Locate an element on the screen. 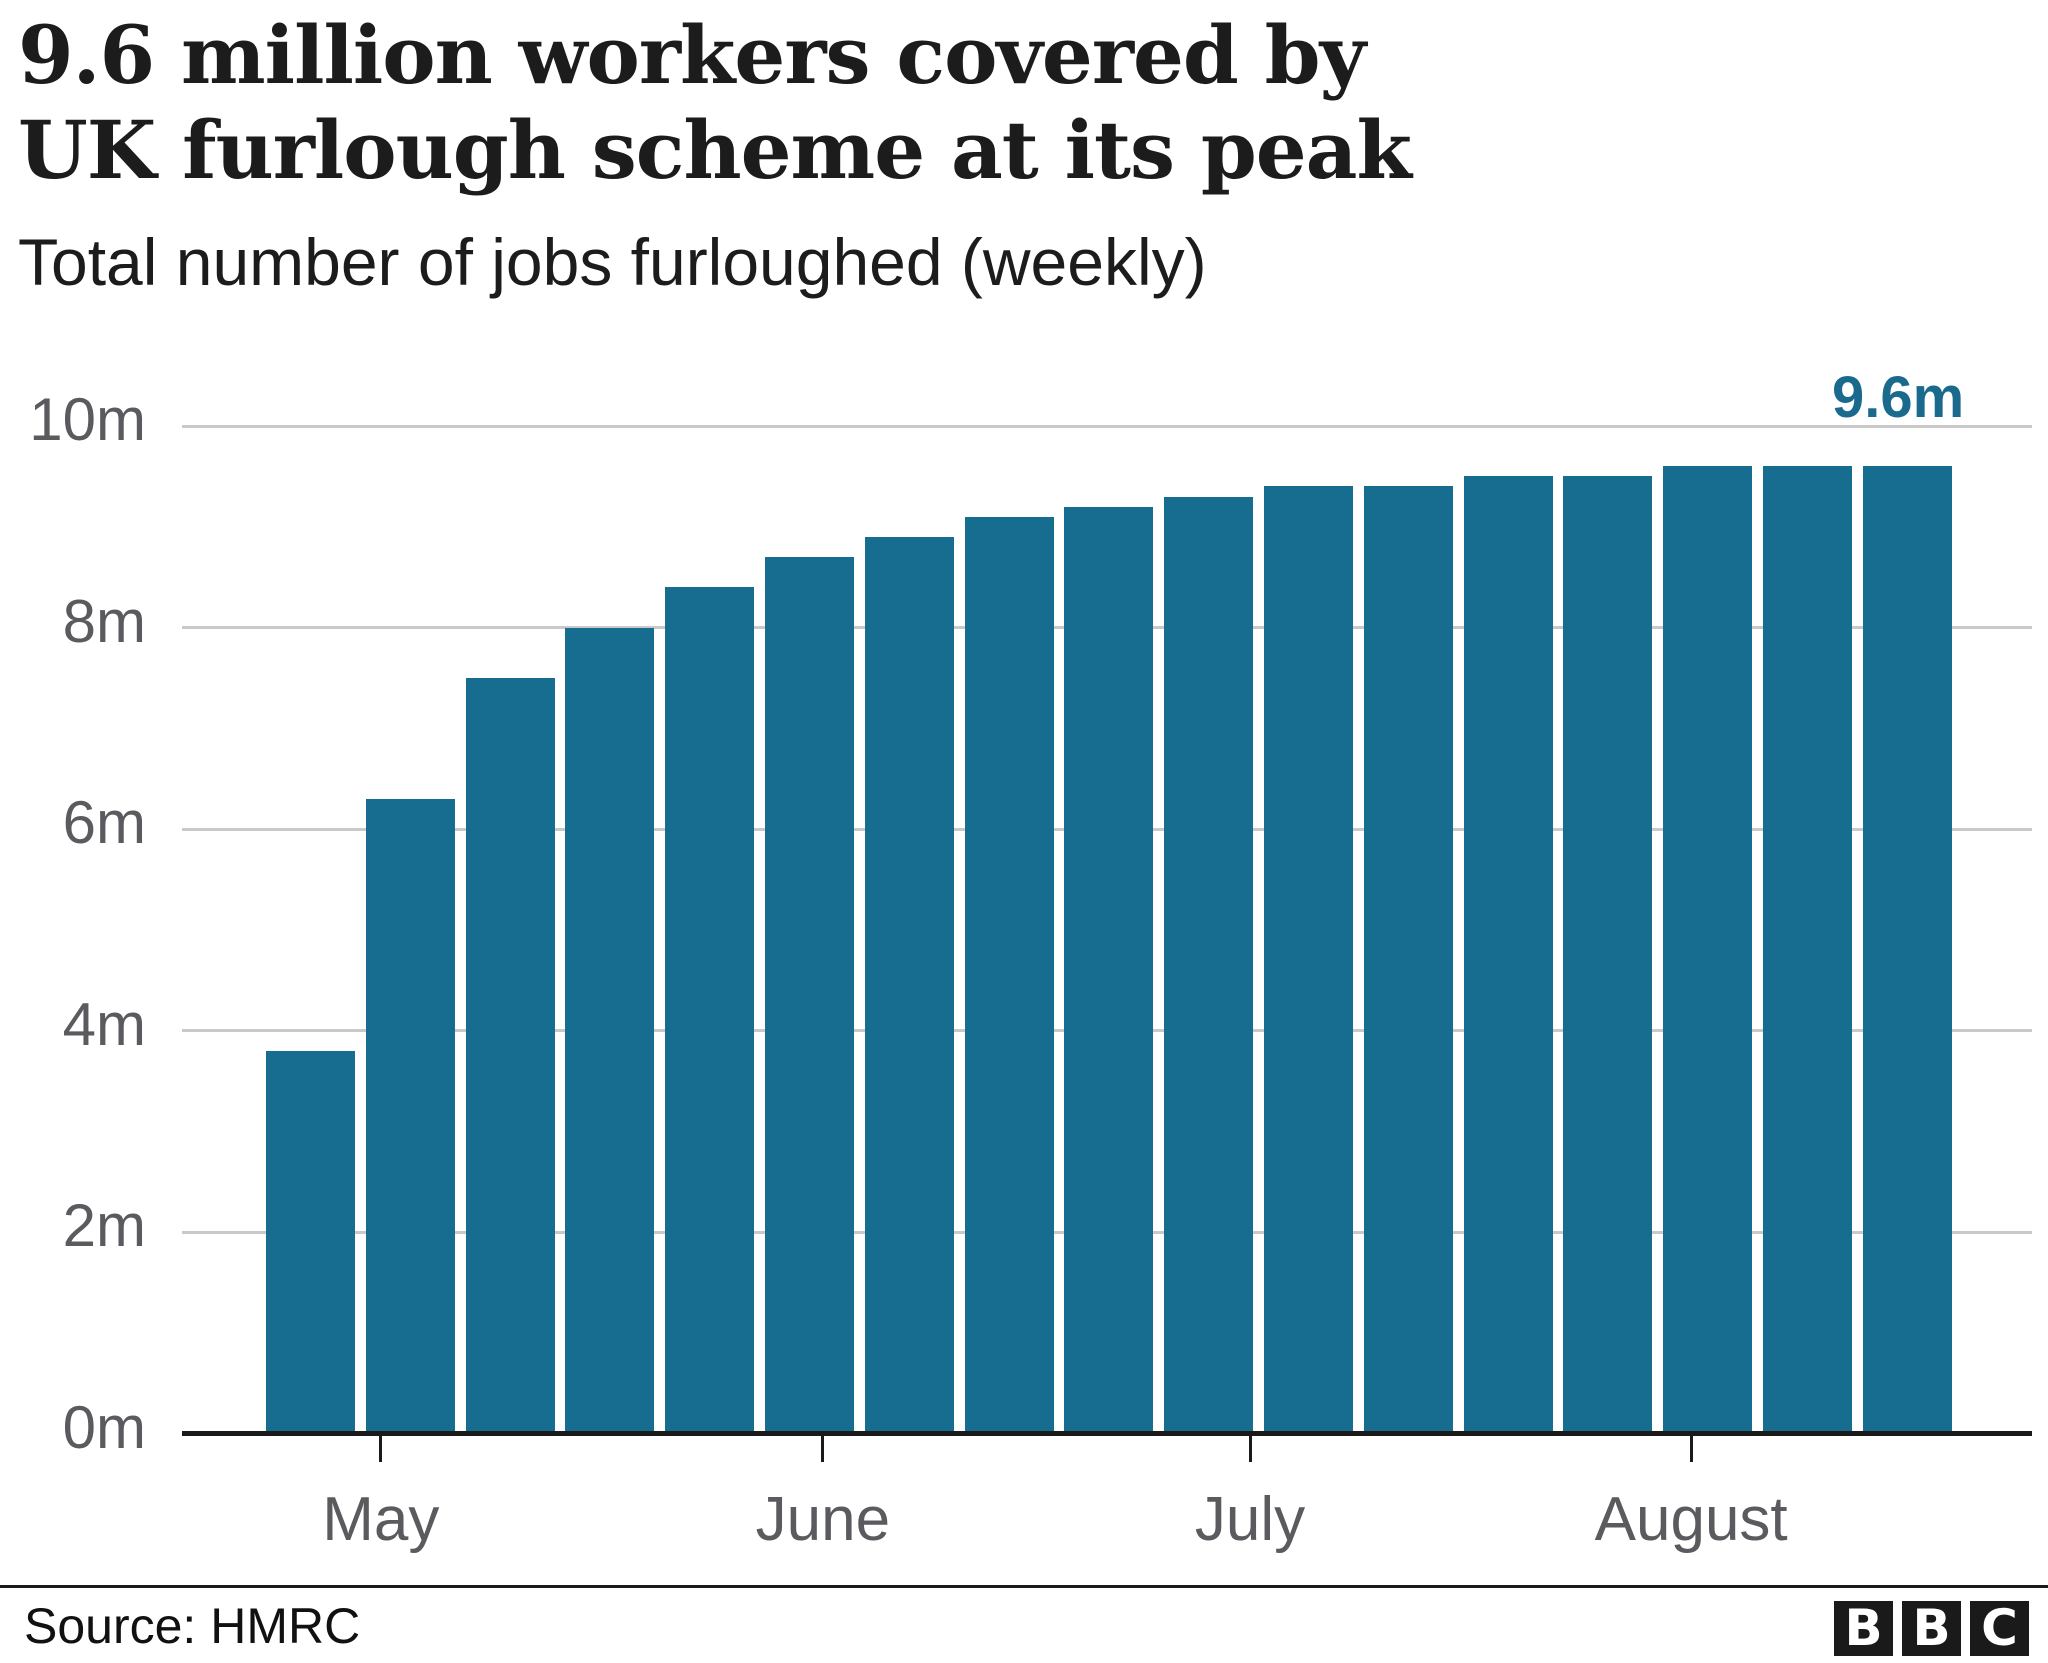  y-tick-label: 8m is located at coordinates (104, 621).